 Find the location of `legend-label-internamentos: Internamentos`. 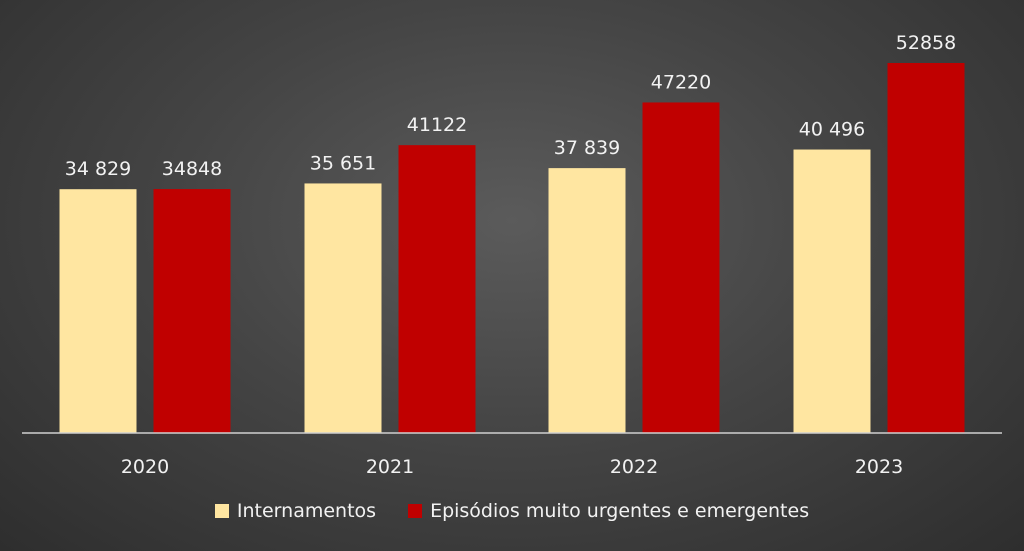

legend-label-internamentos: Internamentos is located at coordinates (306, 511).